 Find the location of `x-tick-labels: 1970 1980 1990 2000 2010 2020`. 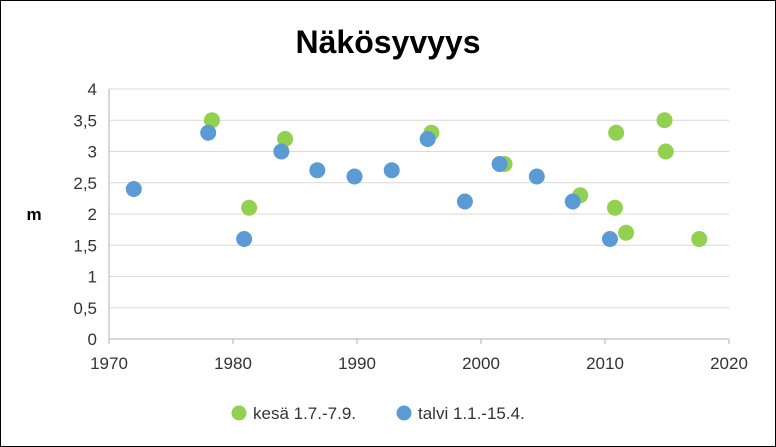

x-tick-labels: 1970 1980 1990 2000 2010 2020 is located at coordinates (419, 363).